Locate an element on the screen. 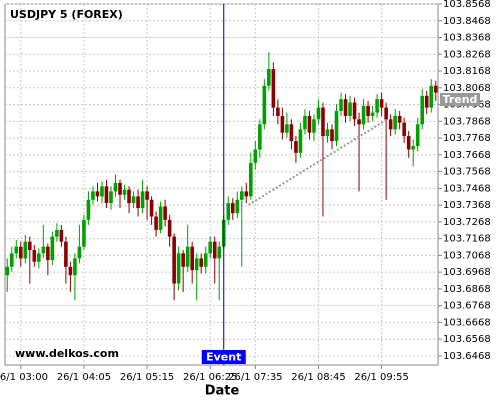 The width and height of the screenshot is (500, 400). x-tick-label: 26/1 06:25 is located at coordinates (210, 377).